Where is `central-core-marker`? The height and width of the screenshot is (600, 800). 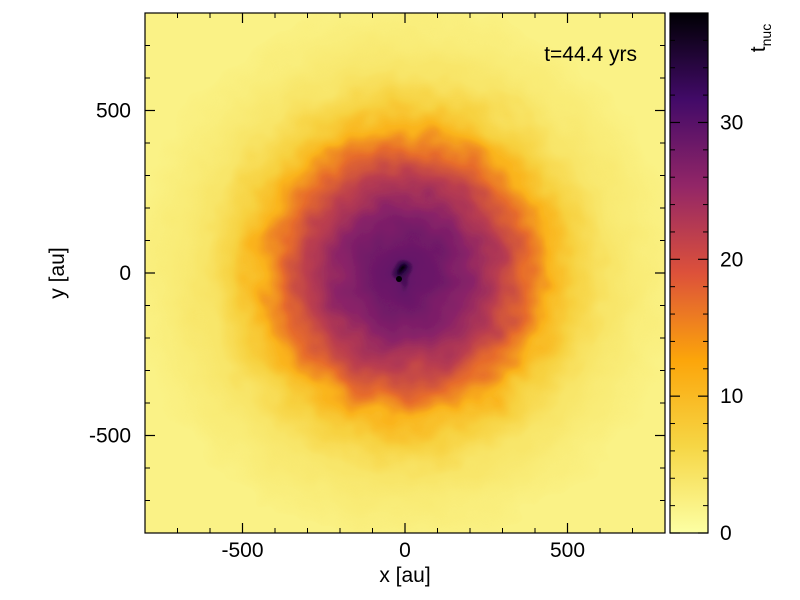
central-core-marker is located at coordinates (399, 279).